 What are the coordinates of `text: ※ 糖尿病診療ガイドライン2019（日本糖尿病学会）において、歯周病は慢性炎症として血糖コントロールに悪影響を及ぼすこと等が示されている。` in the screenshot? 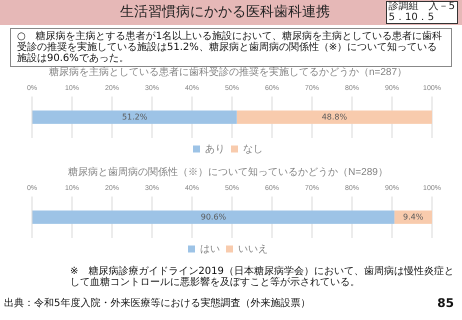 It's located at (262, 277).